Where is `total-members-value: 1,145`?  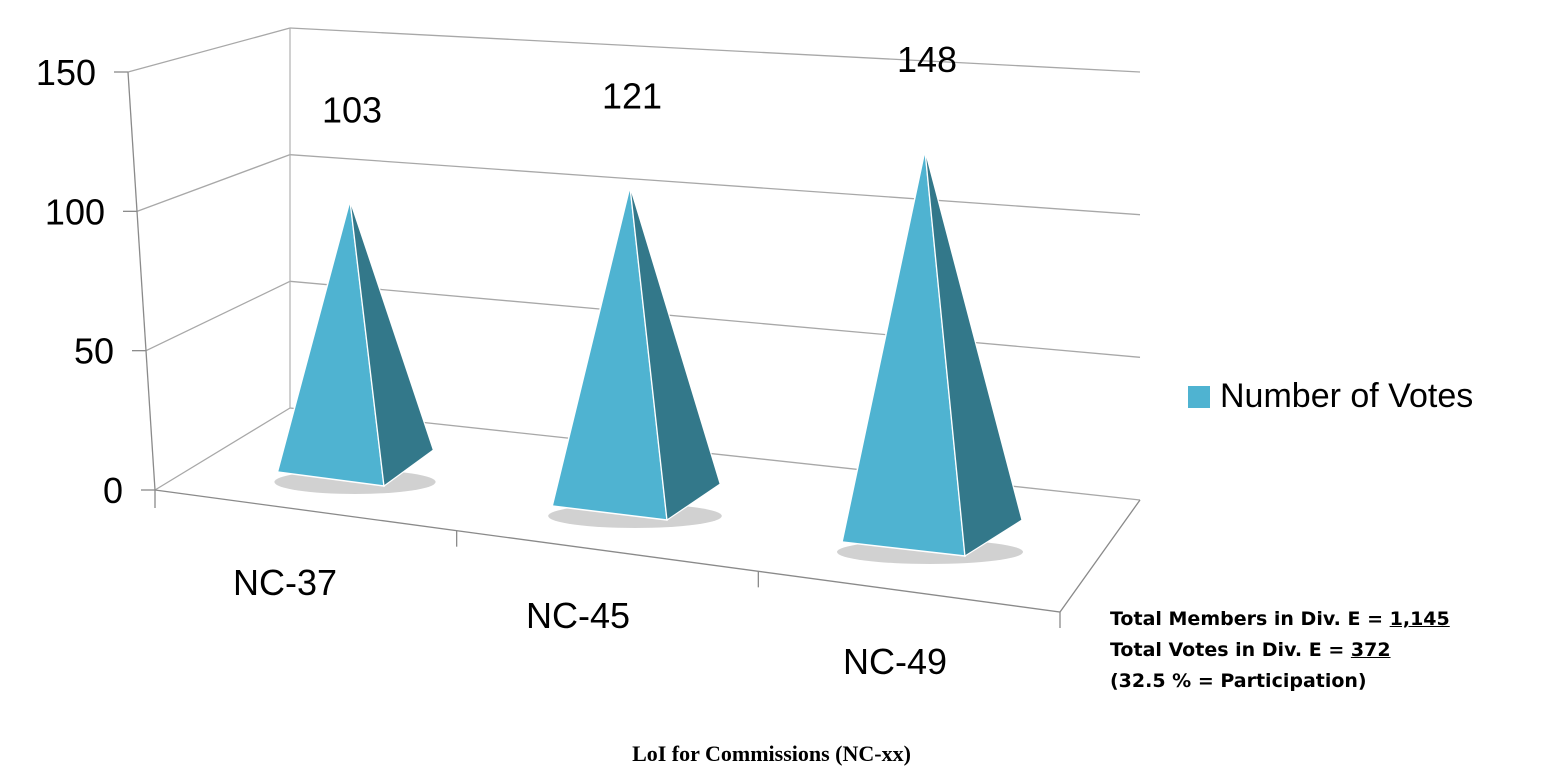
total-members-value: 1,145 is located at coordinates (1419, 619).